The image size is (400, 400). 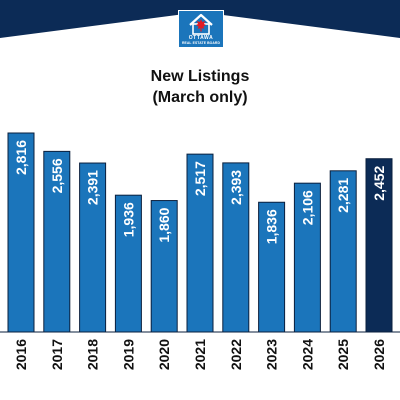 I want to click on value-label-2018: 2,391, so click(x=93, y=187).